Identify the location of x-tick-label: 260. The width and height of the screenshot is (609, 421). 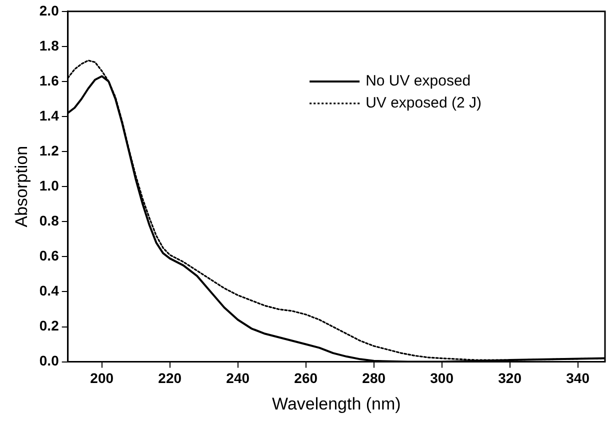
(306, 378).